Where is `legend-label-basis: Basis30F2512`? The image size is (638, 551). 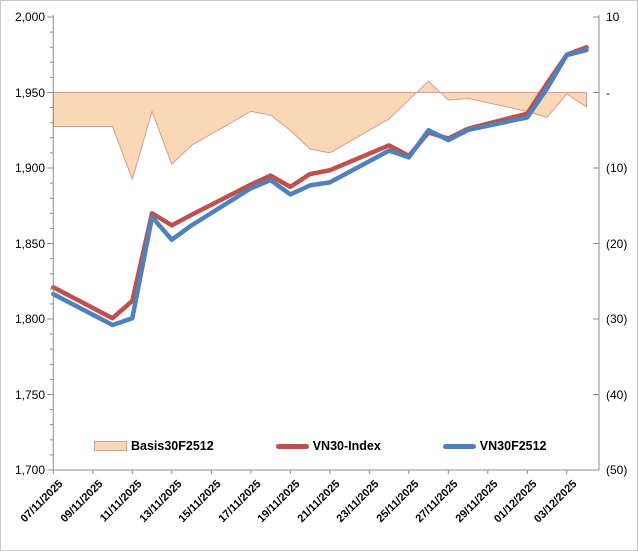 legend-label-basis: Basis30F2512 is located at coordinates (172, 446).